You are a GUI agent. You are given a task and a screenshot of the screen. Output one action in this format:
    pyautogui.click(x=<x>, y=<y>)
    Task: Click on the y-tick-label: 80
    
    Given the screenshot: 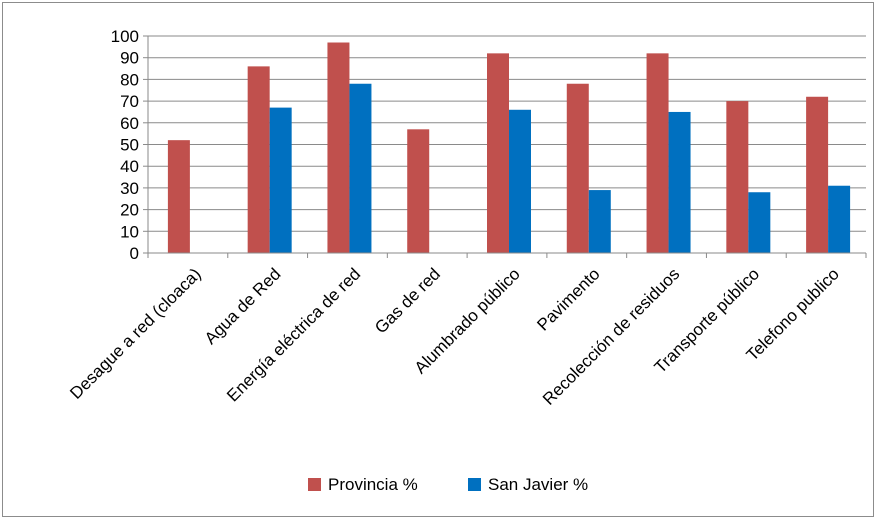 What is the action you would take?
    pyautogui.click(x=129, y=79)
    